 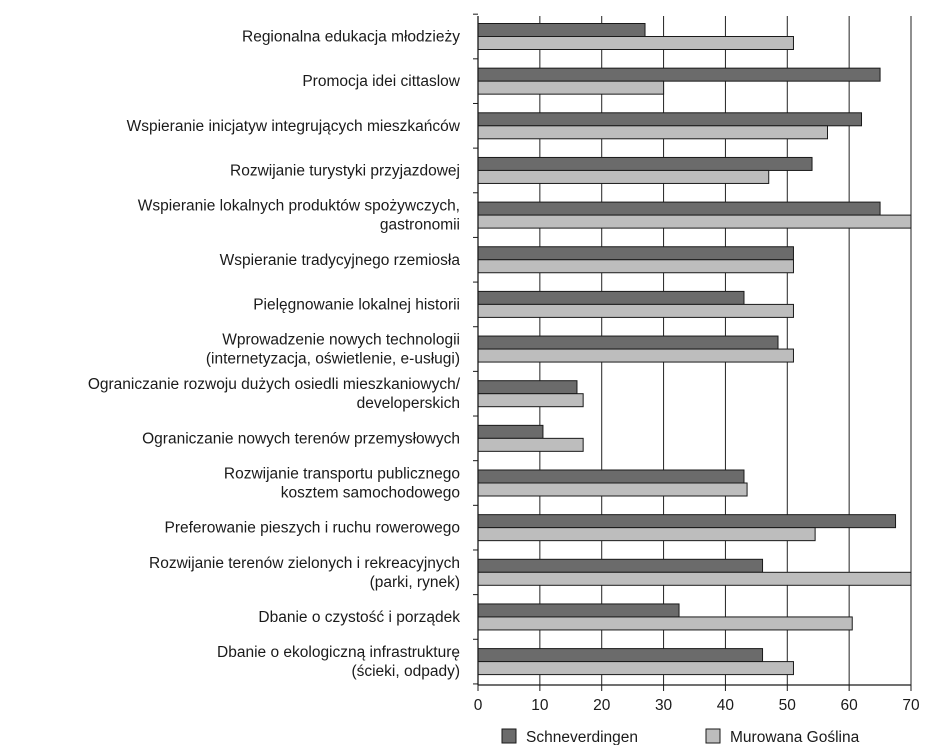 I want to click on category-label-11: Preferowanie pieszych i ruchu rowerowego, so click(x=312, y=528).